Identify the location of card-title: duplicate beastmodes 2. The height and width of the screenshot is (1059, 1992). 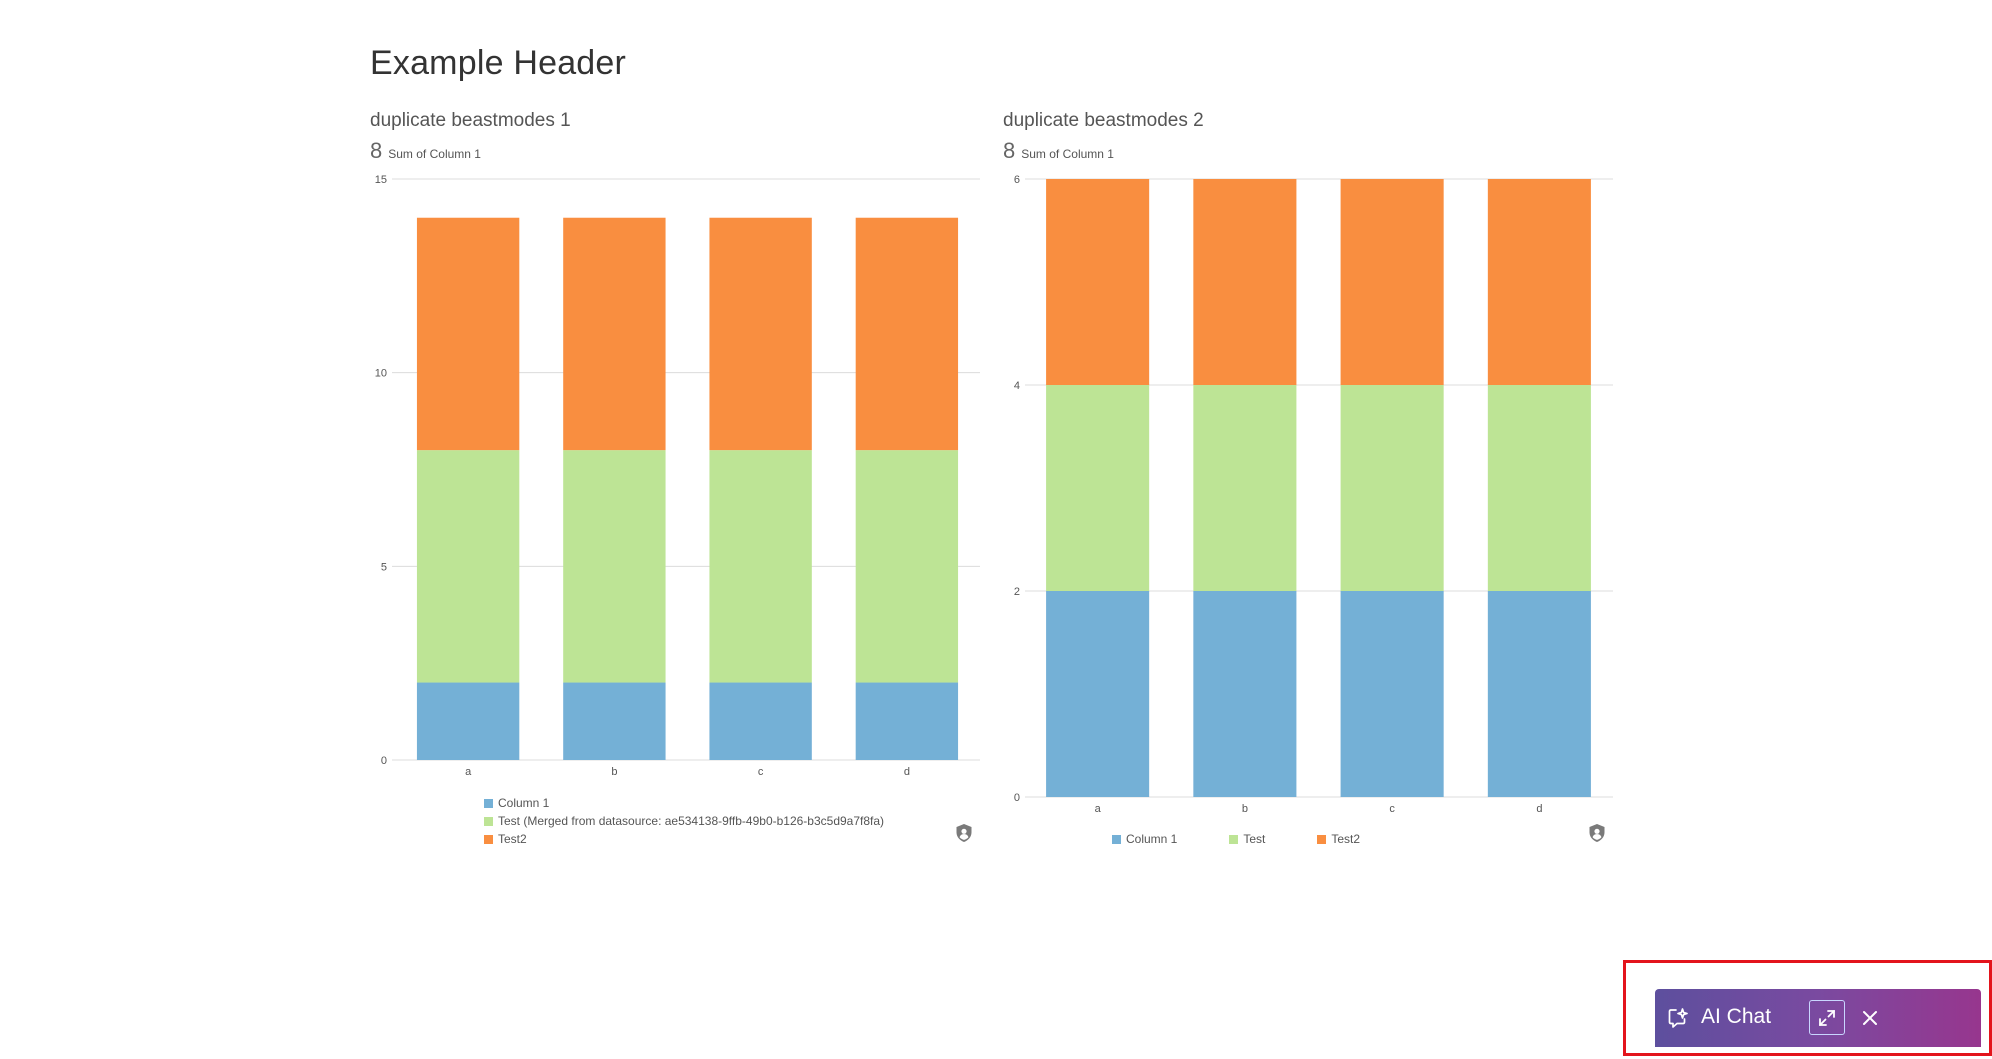
(1103, 120).